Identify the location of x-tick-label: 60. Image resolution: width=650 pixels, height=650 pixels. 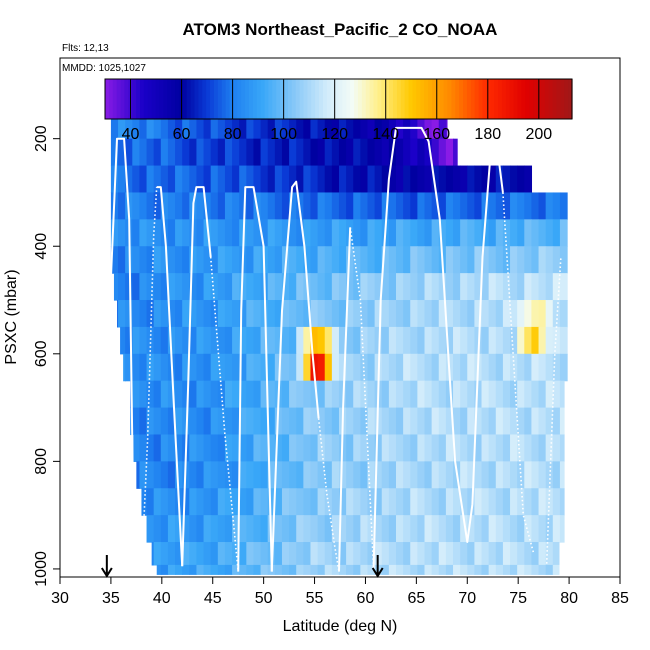
(366, 598).